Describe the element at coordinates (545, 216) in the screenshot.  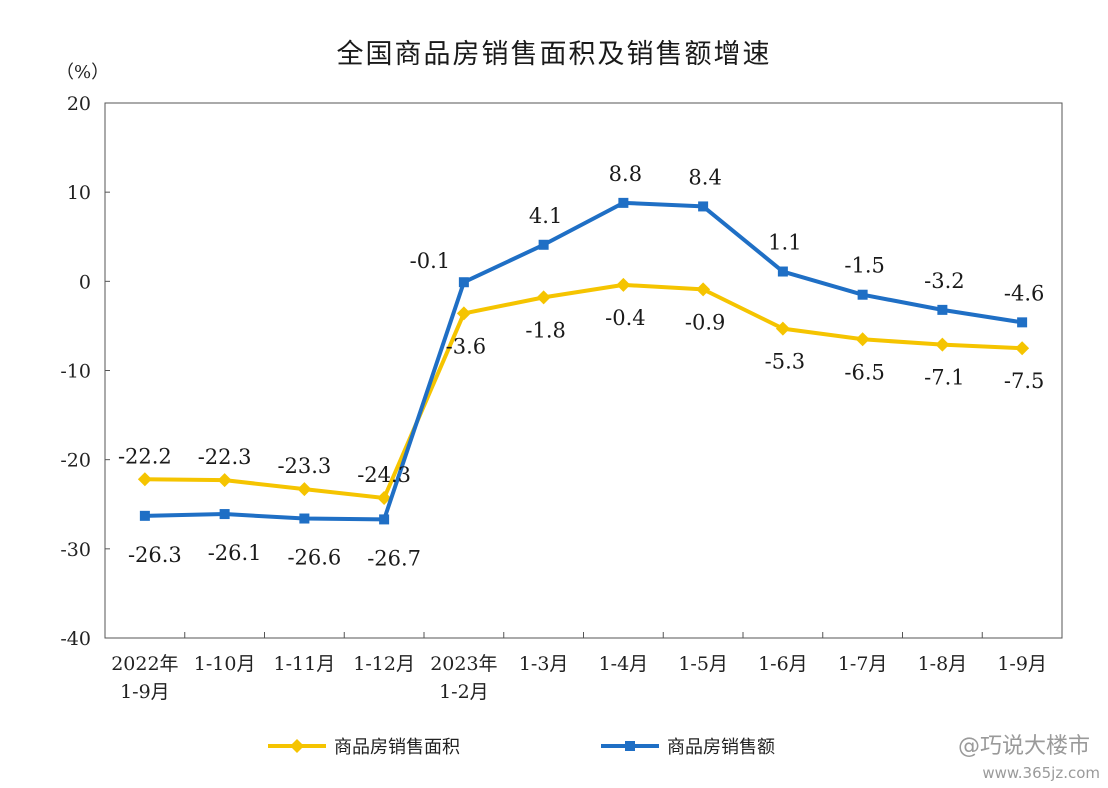
I see `data-label: 4.1` at that location.